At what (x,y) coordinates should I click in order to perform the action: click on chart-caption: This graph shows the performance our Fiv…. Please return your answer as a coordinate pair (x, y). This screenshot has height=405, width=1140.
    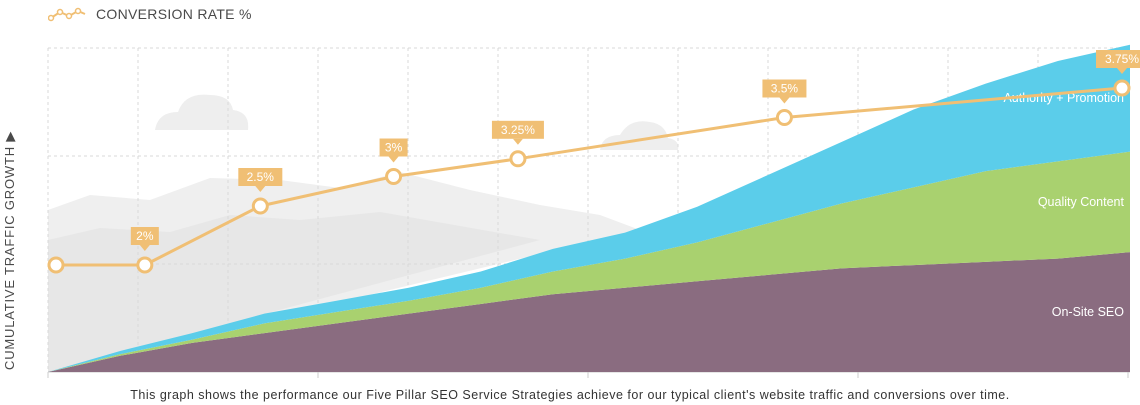
    Looking at the image, I should click on (570, 395).